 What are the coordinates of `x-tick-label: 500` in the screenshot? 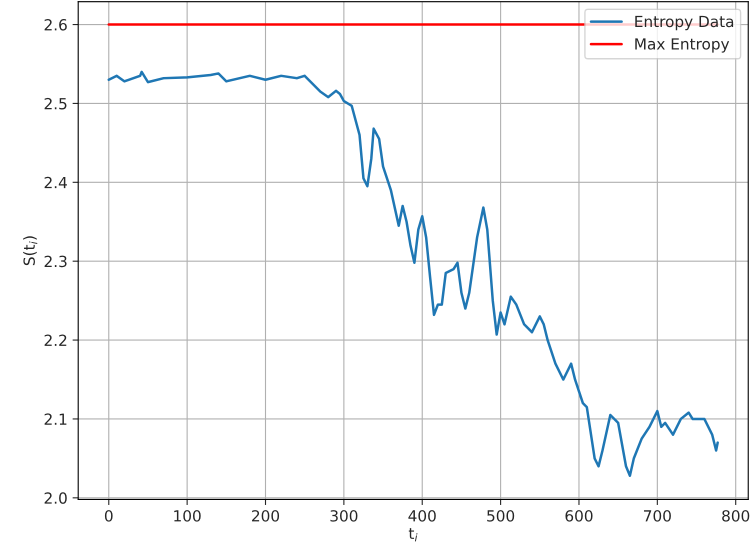 It's located at (500, 516).